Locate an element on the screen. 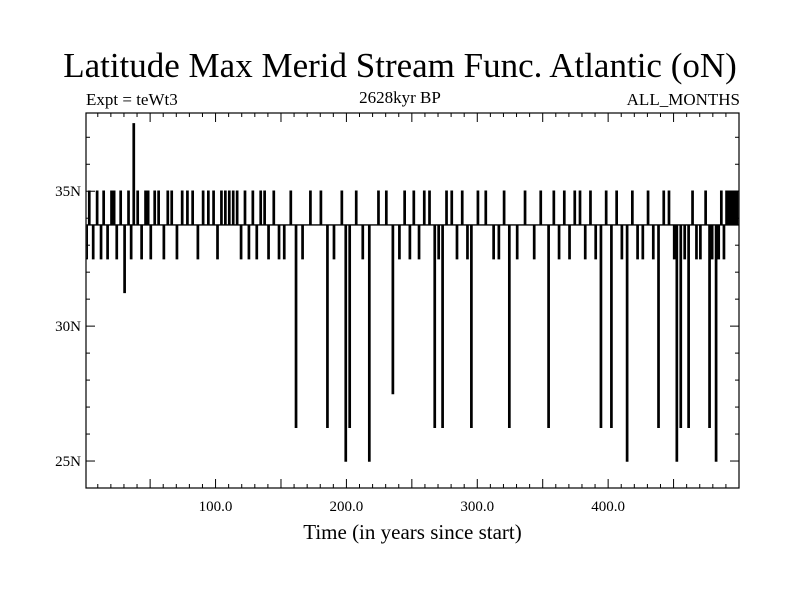 The height and width of the screenshot is (600, 800). x-tick-label: 100.0 is located at coordinates (216, 507).